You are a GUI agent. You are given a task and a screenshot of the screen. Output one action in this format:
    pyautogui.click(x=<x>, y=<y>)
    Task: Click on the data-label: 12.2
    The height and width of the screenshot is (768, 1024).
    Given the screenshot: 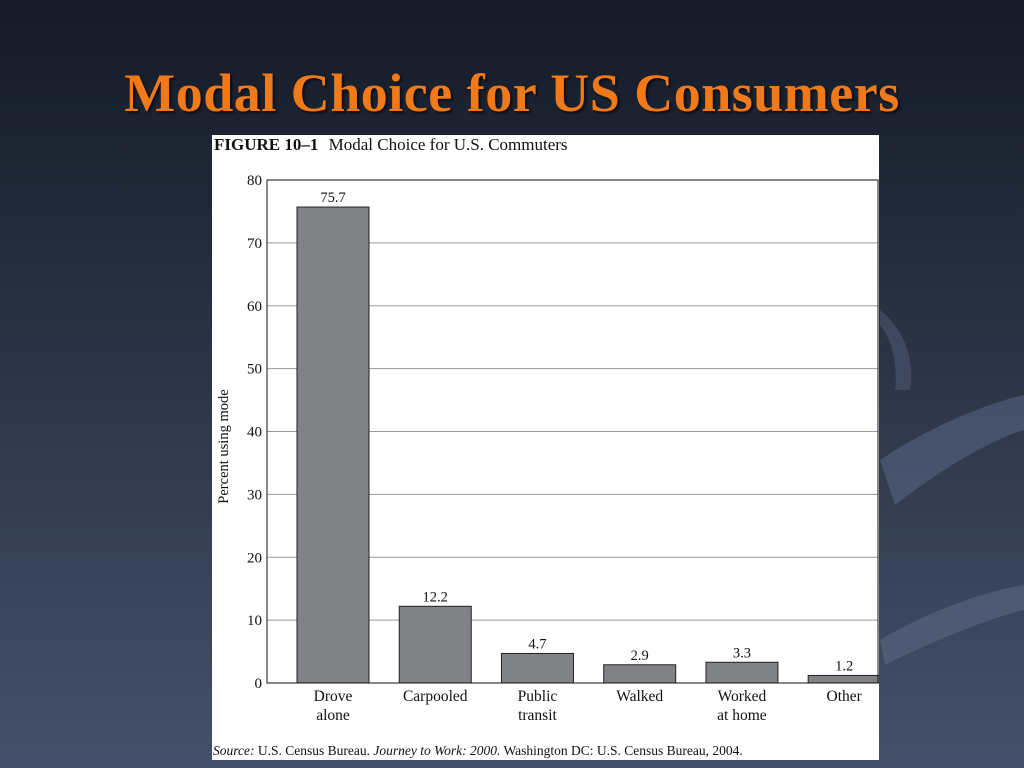 What is the action you would take?
    pyautogui.click(x=435, y=597)
    